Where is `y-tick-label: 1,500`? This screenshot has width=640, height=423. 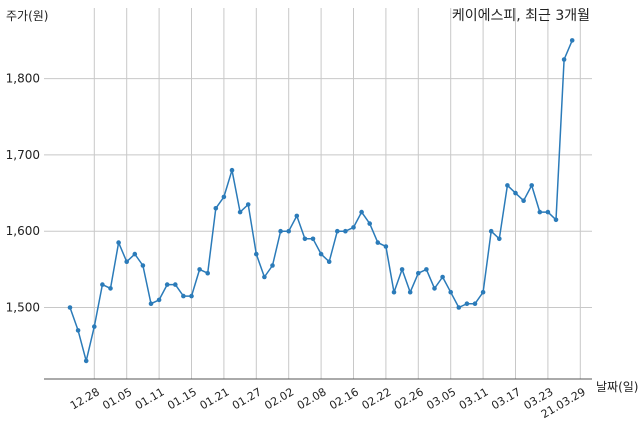 y-tick-label: 1,500 is located at coordinates (23, 308).